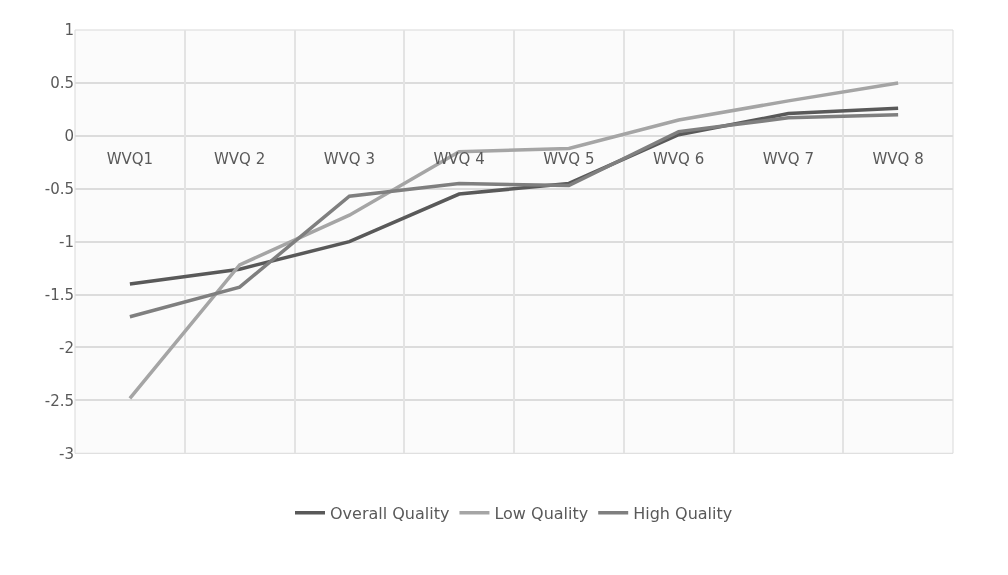 This screenshot has height=575, width=1008. I want to click on x-tick-label: WVQ 2, so click(240, 158).